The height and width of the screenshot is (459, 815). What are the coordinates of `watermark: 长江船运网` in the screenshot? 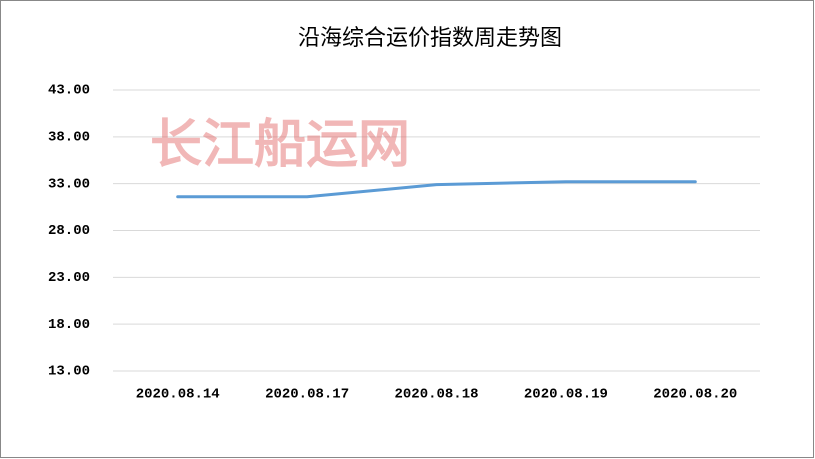 It's located at (280, 145).